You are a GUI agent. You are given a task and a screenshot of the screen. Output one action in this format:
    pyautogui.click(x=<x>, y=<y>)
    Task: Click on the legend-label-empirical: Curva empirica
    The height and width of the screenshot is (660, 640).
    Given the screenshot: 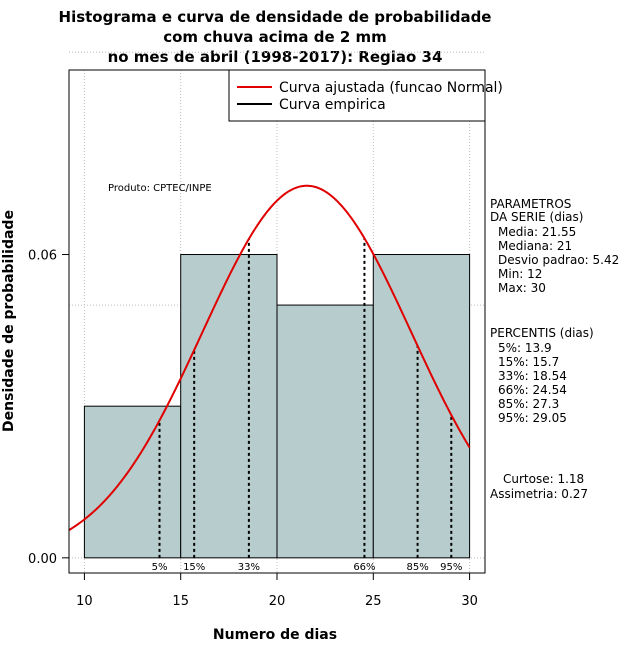 What is the action you would take?
    pyautogui.click(x=332, y=105)
    